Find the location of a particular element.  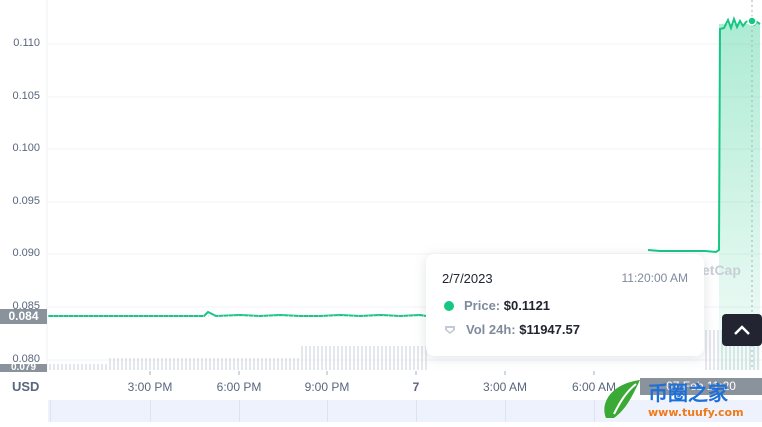

watermark: etCap is located at coordinates (721, 270).